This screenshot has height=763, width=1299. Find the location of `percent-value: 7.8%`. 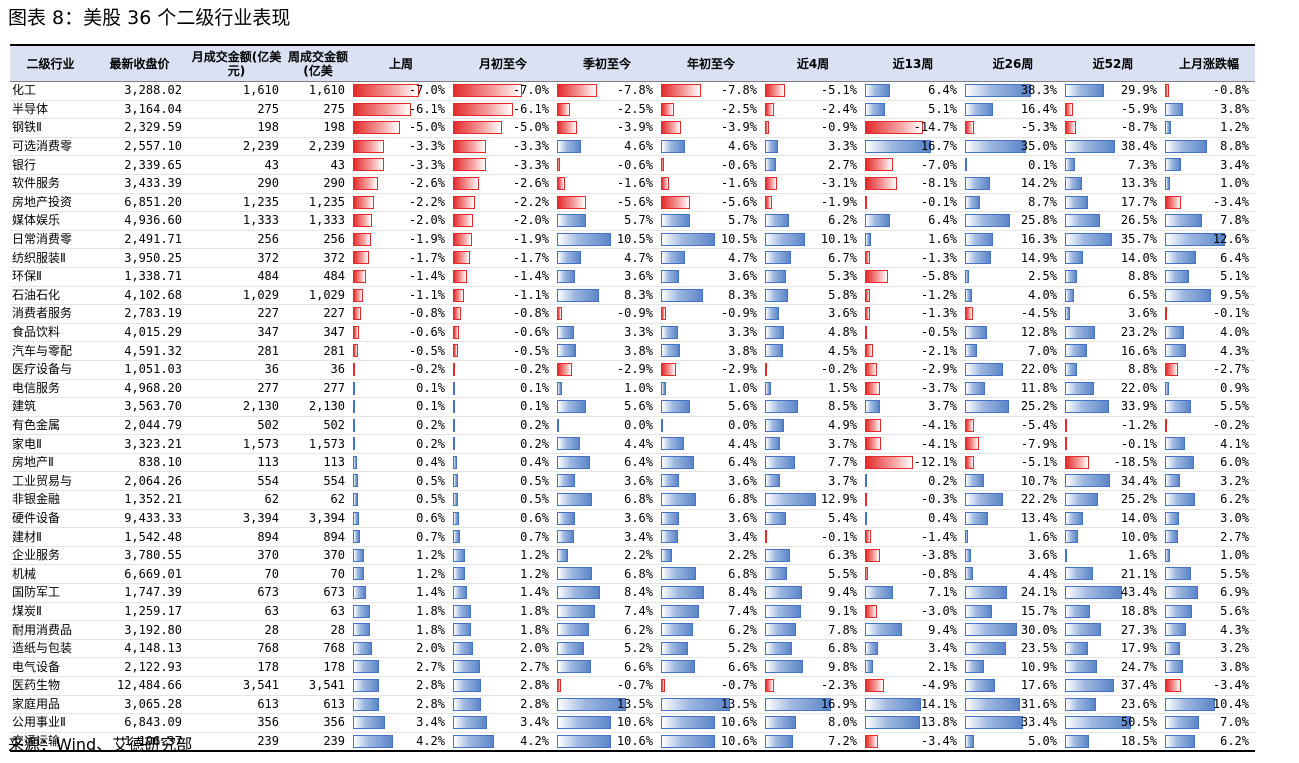

percent-value: 7.8% is located at coordinates (842, 629).